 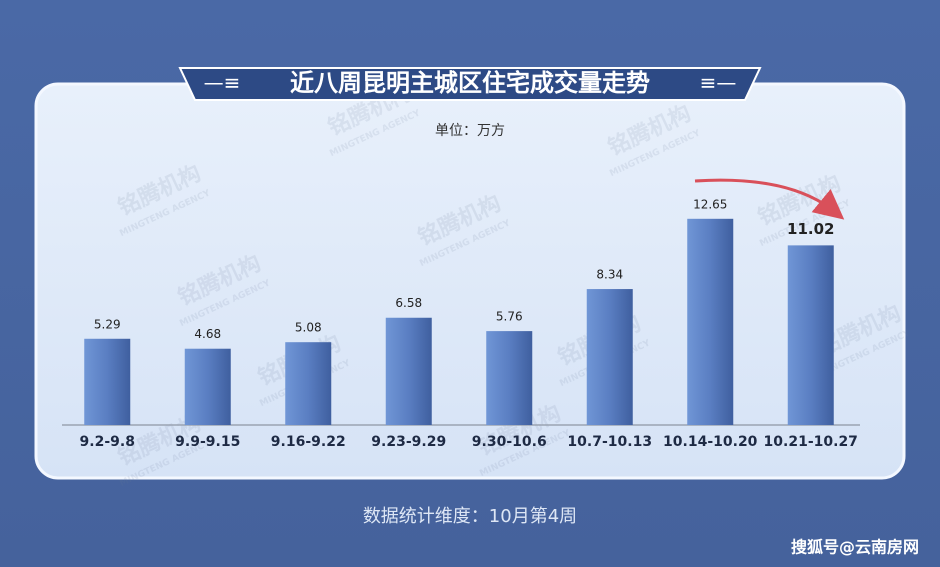 I want to click on value-label: 4.68, so click(x=207, y=334).